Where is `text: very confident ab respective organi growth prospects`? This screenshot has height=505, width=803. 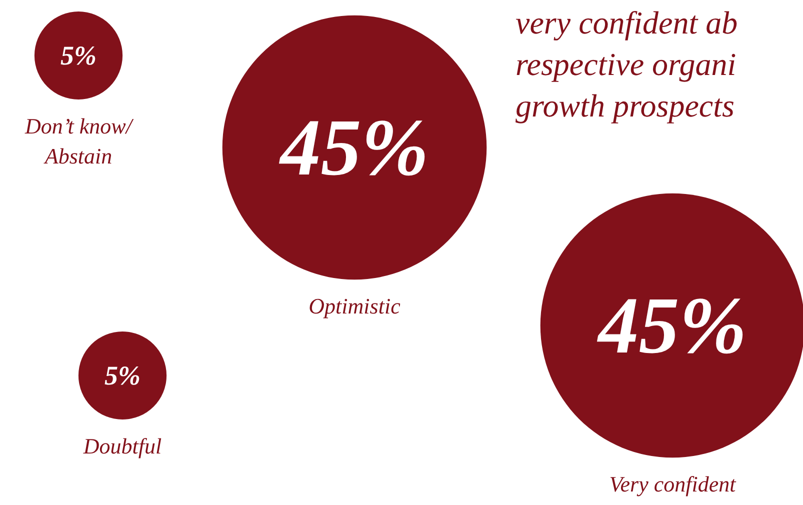
text: very confident ab respective organi growth prospects is located at coordinates (627, 64).